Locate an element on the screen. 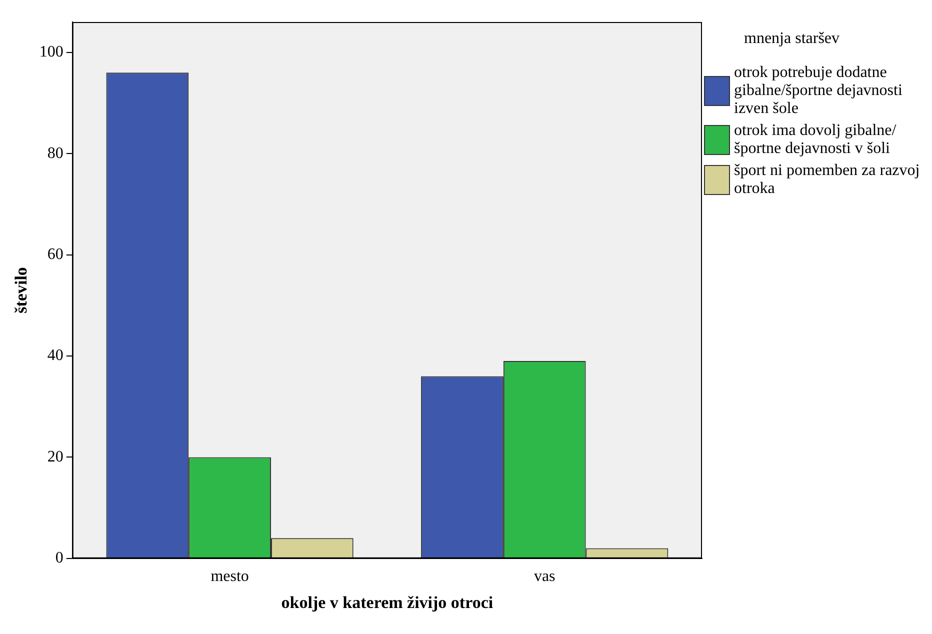  y-axis-title: število is located at coordinates (21, 290).